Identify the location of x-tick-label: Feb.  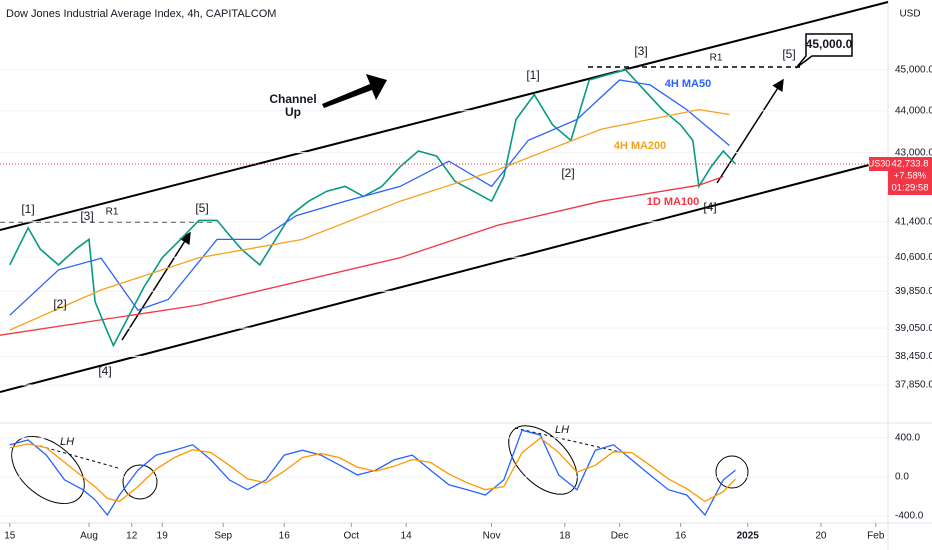
(876, 536).